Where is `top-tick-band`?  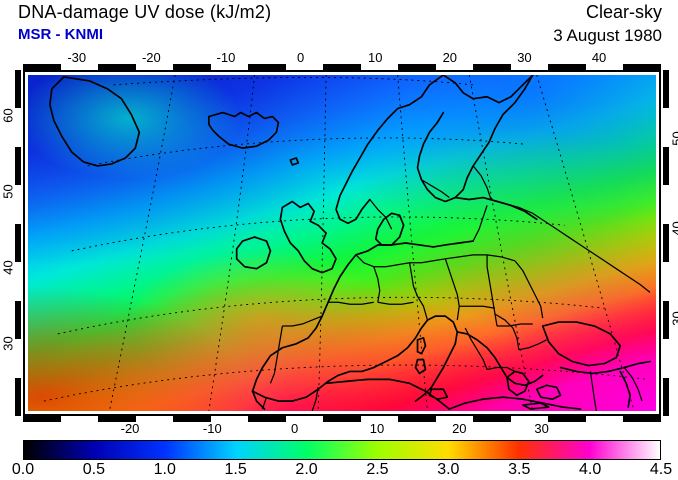 top-tick-band is located at coordinates (342, 67).